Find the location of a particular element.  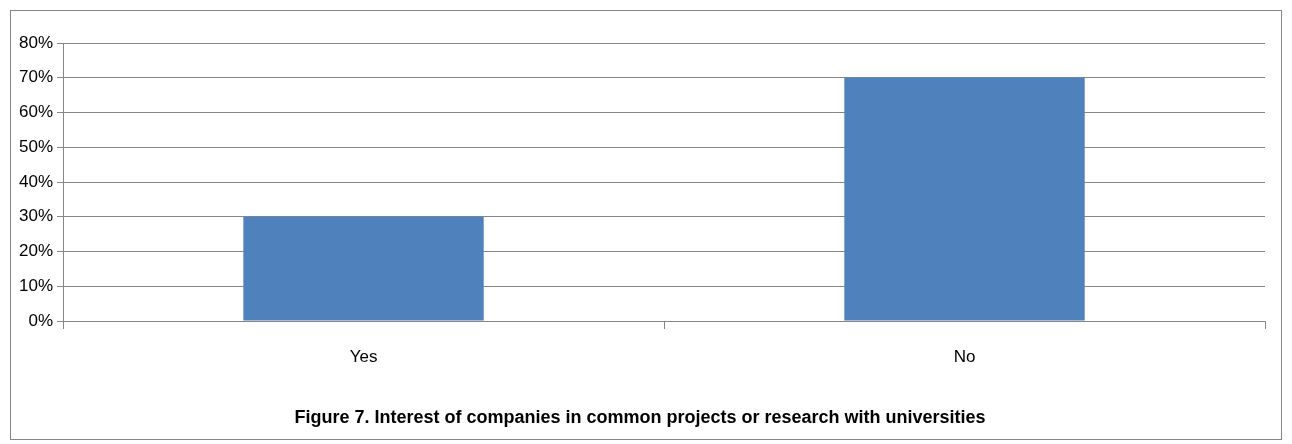

x-tick-label: Yes is located at coordinates (363, 356).